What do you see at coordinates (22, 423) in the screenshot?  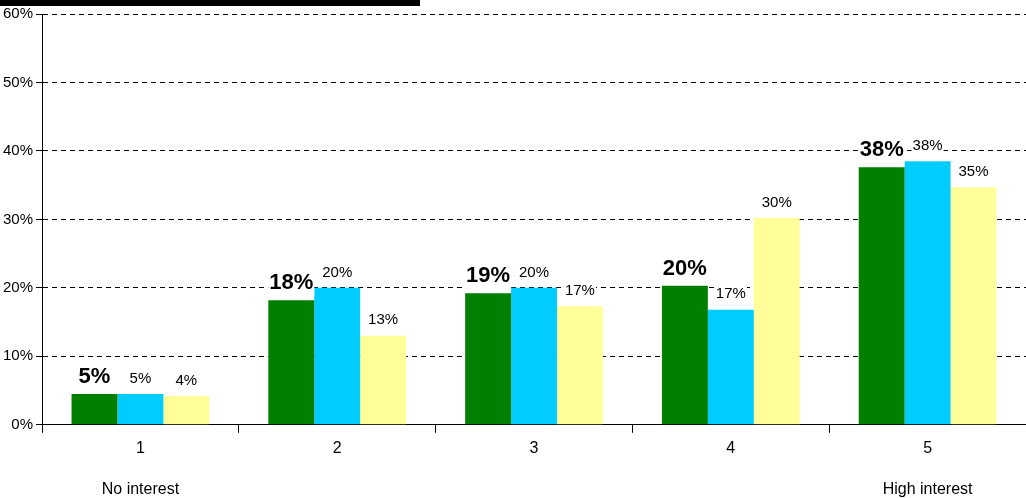 I see `y-tick-label: 0%` at bounding box center [22, 423].